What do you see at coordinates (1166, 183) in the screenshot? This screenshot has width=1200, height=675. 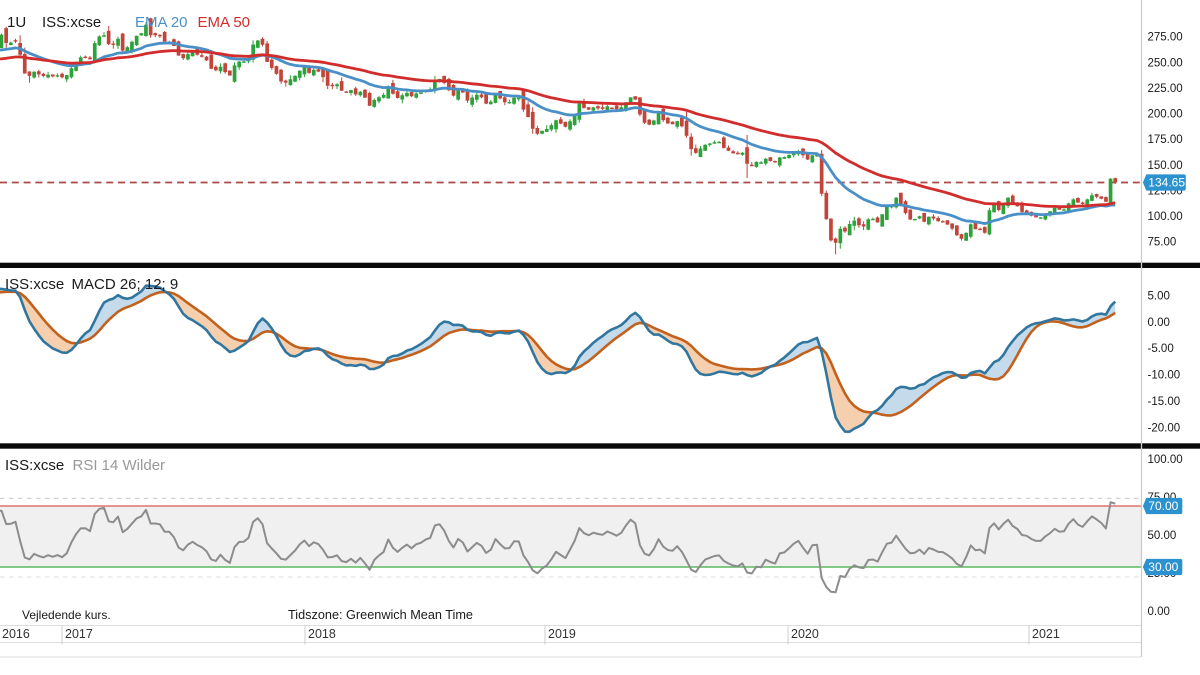 I see `svg-text: 134.65` at bounding box center [1166, 183].